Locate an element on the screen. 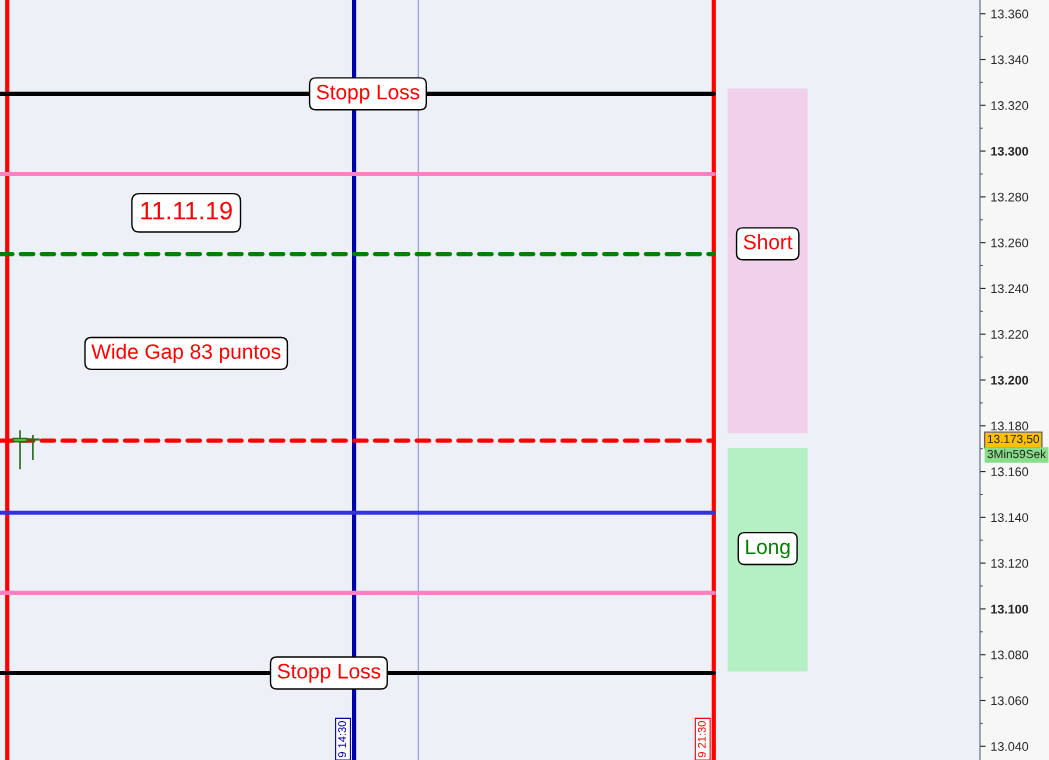  y-tick-label: 13.340 is located at coordinates (1010, 60).